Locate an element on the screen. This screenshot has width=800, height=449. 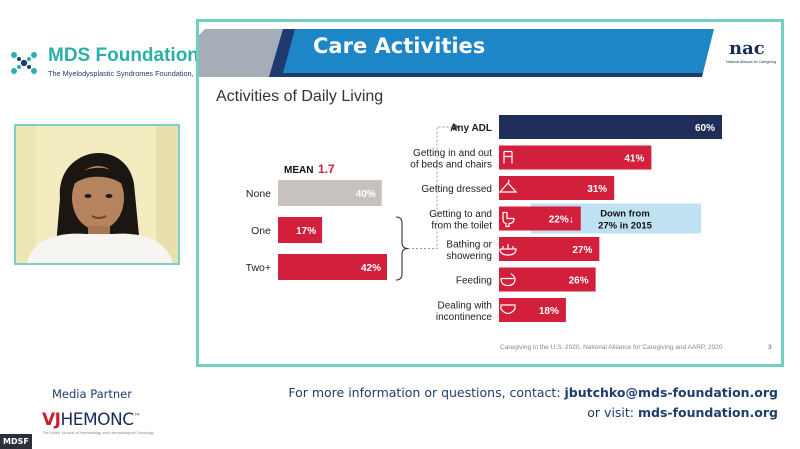
vjhemonc-logo: VJHEMONC™ is located at coordinates (91, 420).